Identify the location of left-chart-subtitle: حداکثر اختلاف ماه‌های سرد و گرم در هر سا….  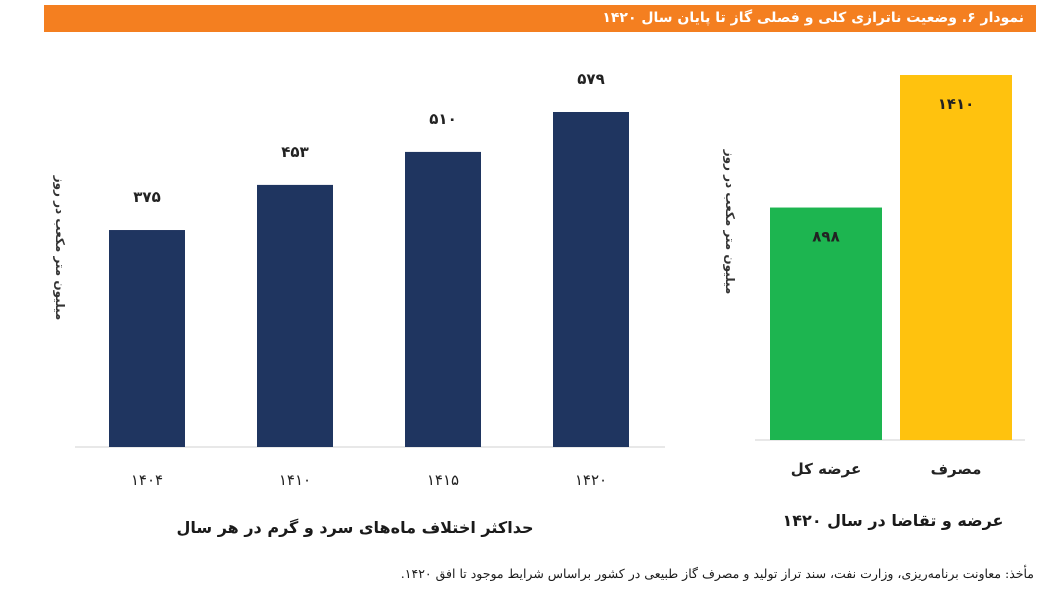
(355, 527).